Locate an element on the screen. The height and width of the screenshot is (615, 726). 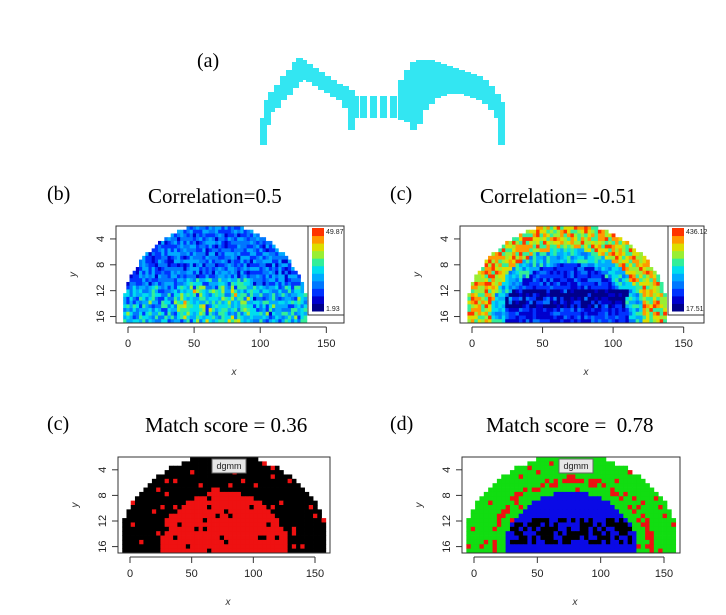
panel-b-colorbar-swatch is located at coordinates (318, 277).